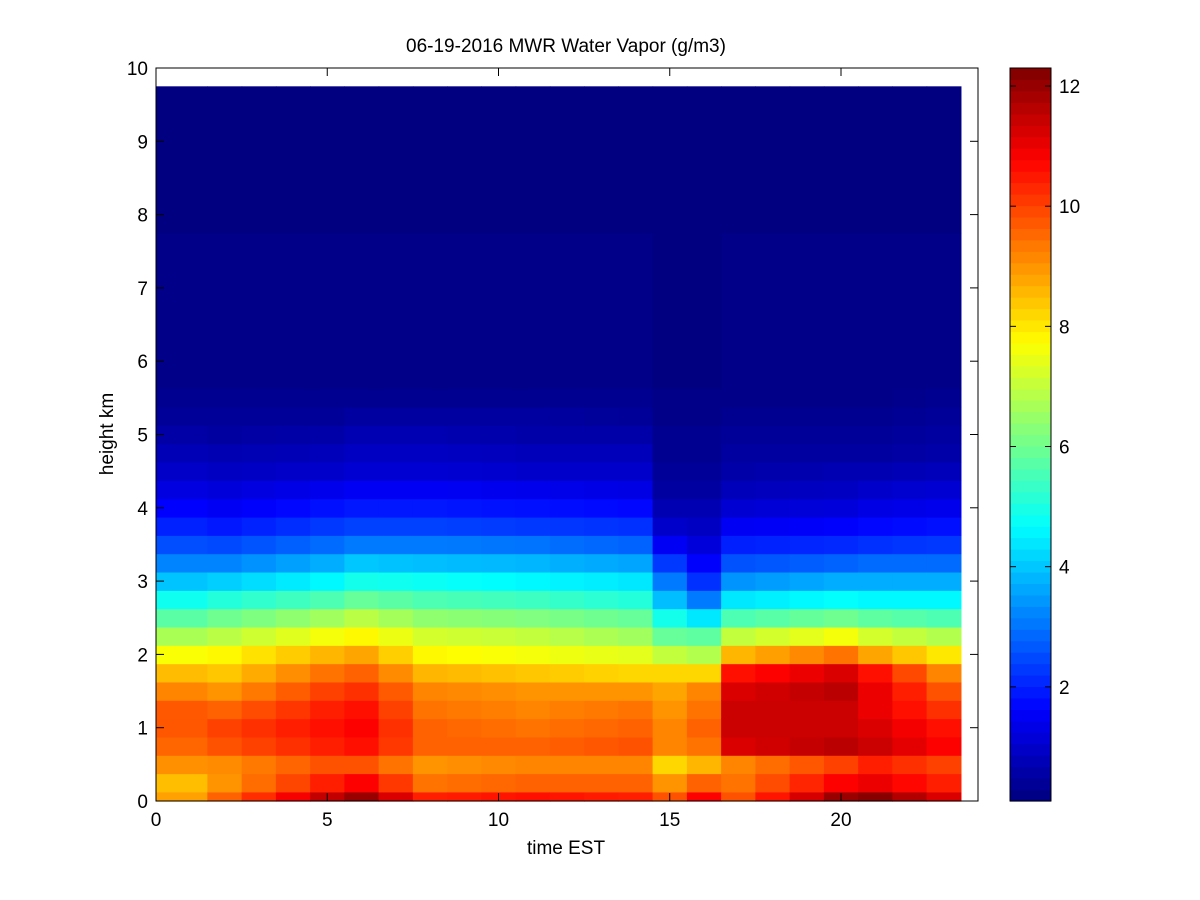  Describe the element at coordinates (1044, 434) in the screenshot. I see `colorbar: 2 4 6 8 10 12` at that location.